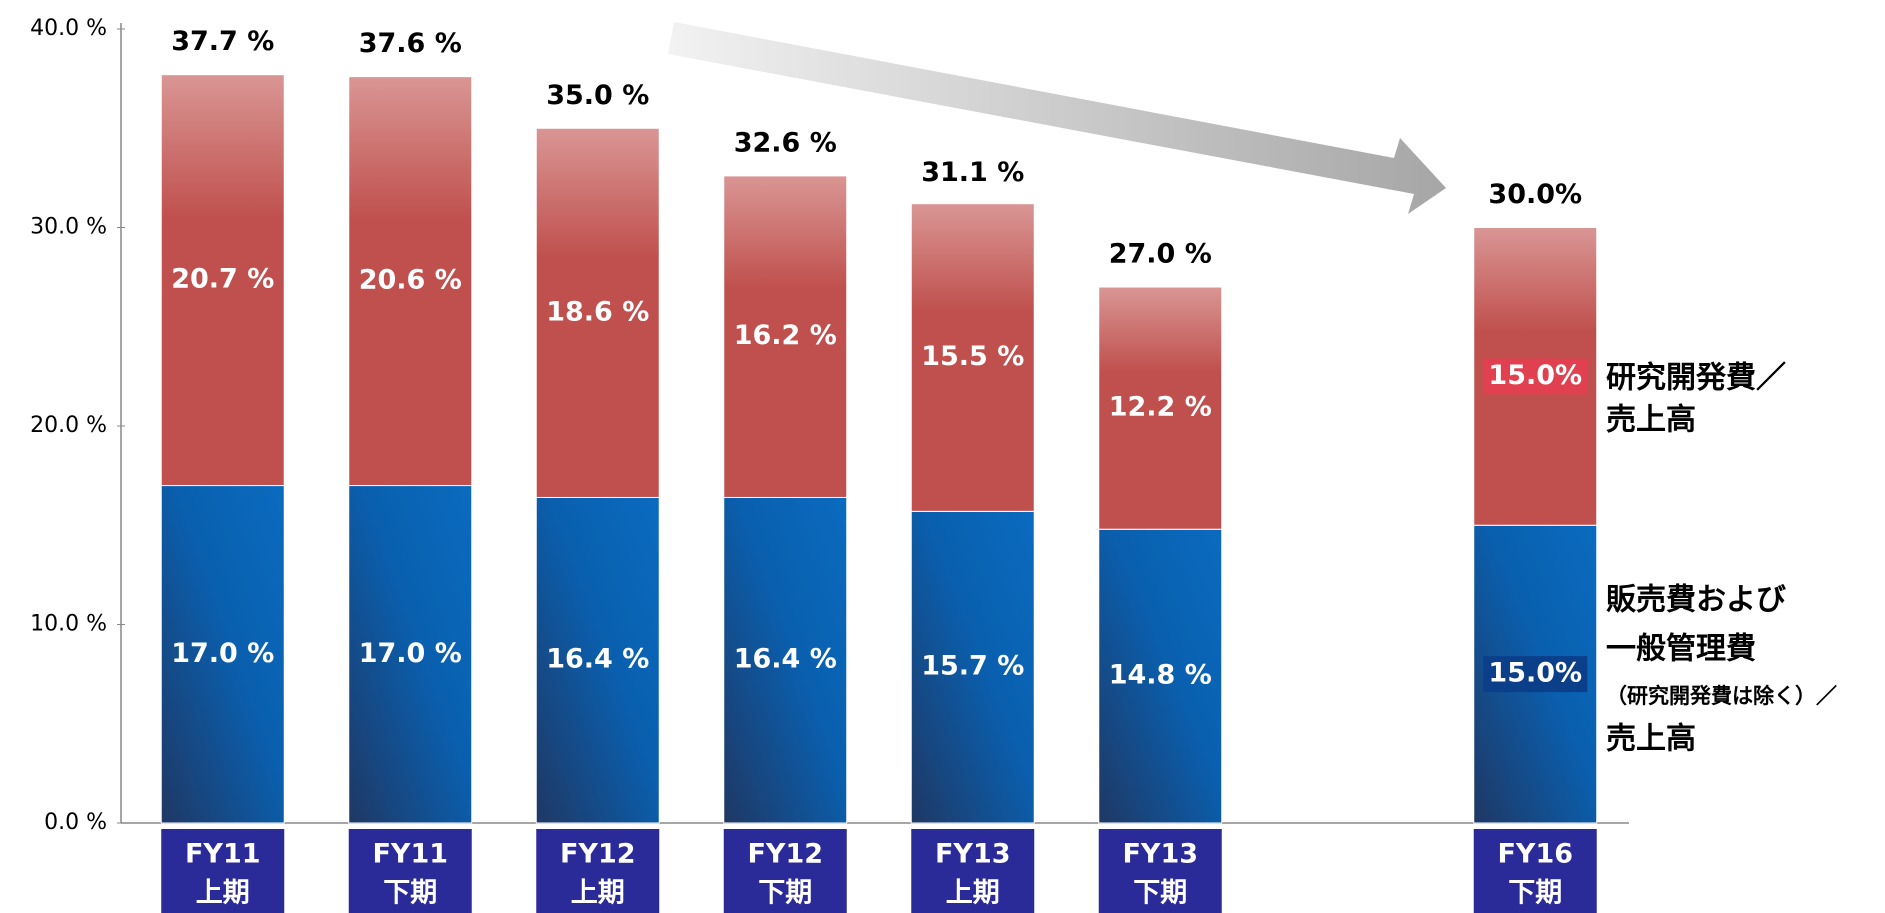 The width and height of the screenshot is (1885, 913). What do you see at coordinates (1721, 696) in the screenshot?
I see `legend-label: （研究開発費は除く）／` at bounding box center [1721, 696].